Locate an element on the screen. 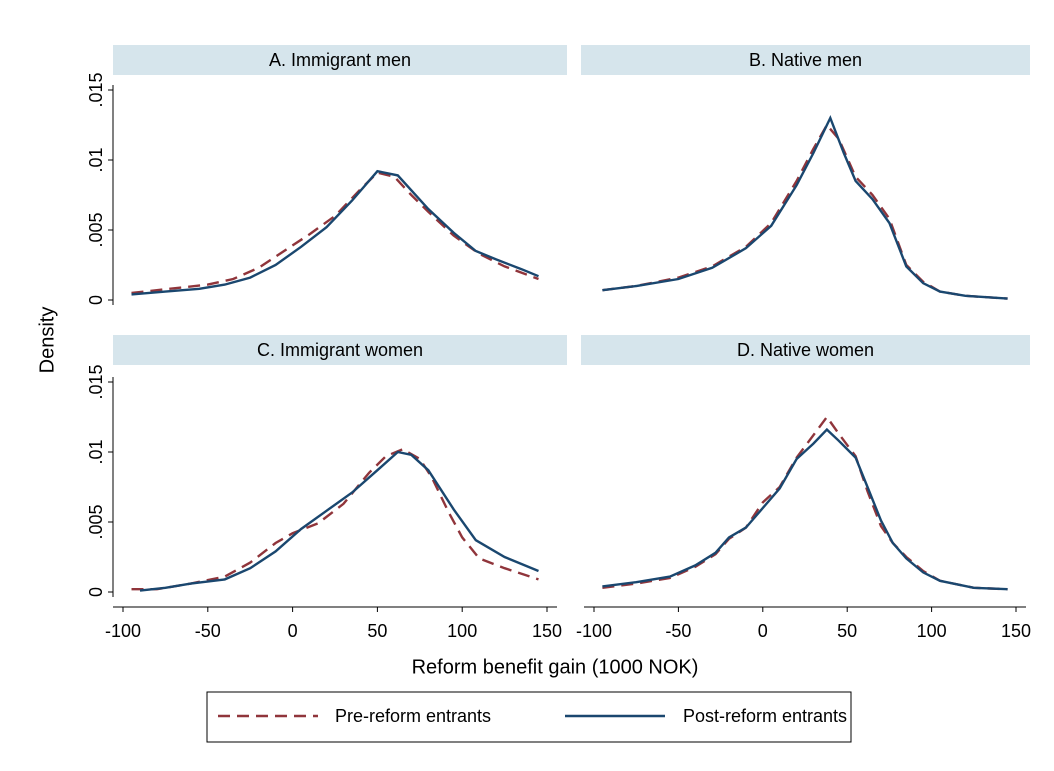 The image size is (1054, 771). x-axis-label: Reform benefit gain (1000 NOK) is located at coordinates (555, 667).